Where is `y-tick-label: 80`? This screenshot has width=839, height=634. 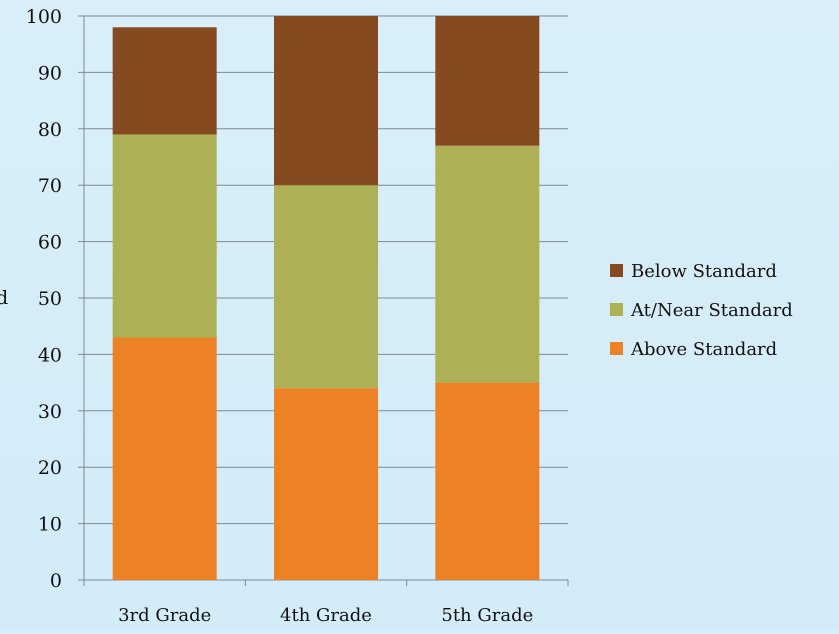 y-tick-label: 80 is located at coordinates (50, 130).